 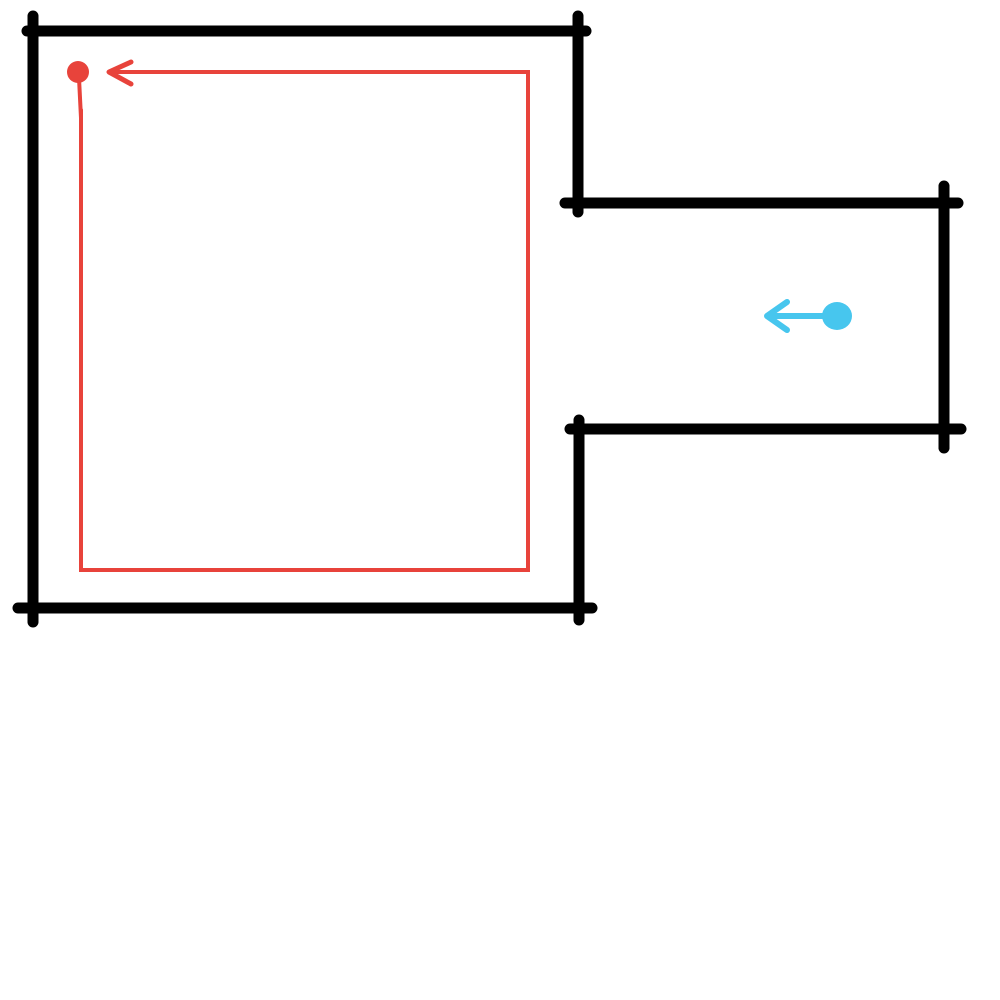 What do you see at coordinates (808, 316) in the screenshot?
I see `blue-marker` at bounding box center [808, 316].